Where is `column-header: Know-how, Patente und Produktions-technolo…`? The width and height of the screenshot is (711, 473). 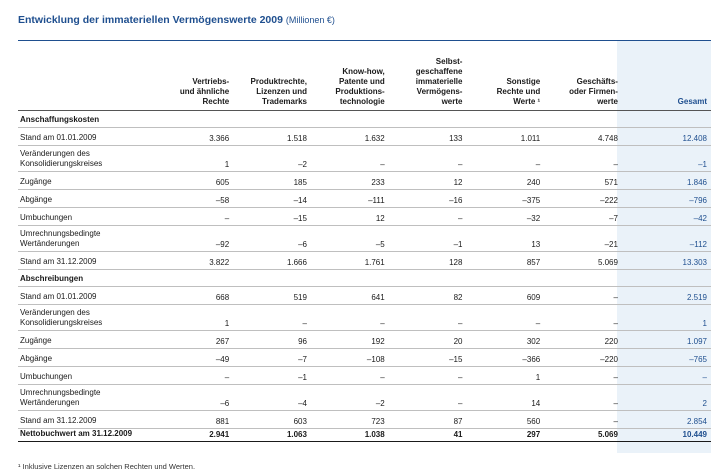 column-header: Know-how, Patente und Produktions-technolo… is located at coordinates (360, 86).